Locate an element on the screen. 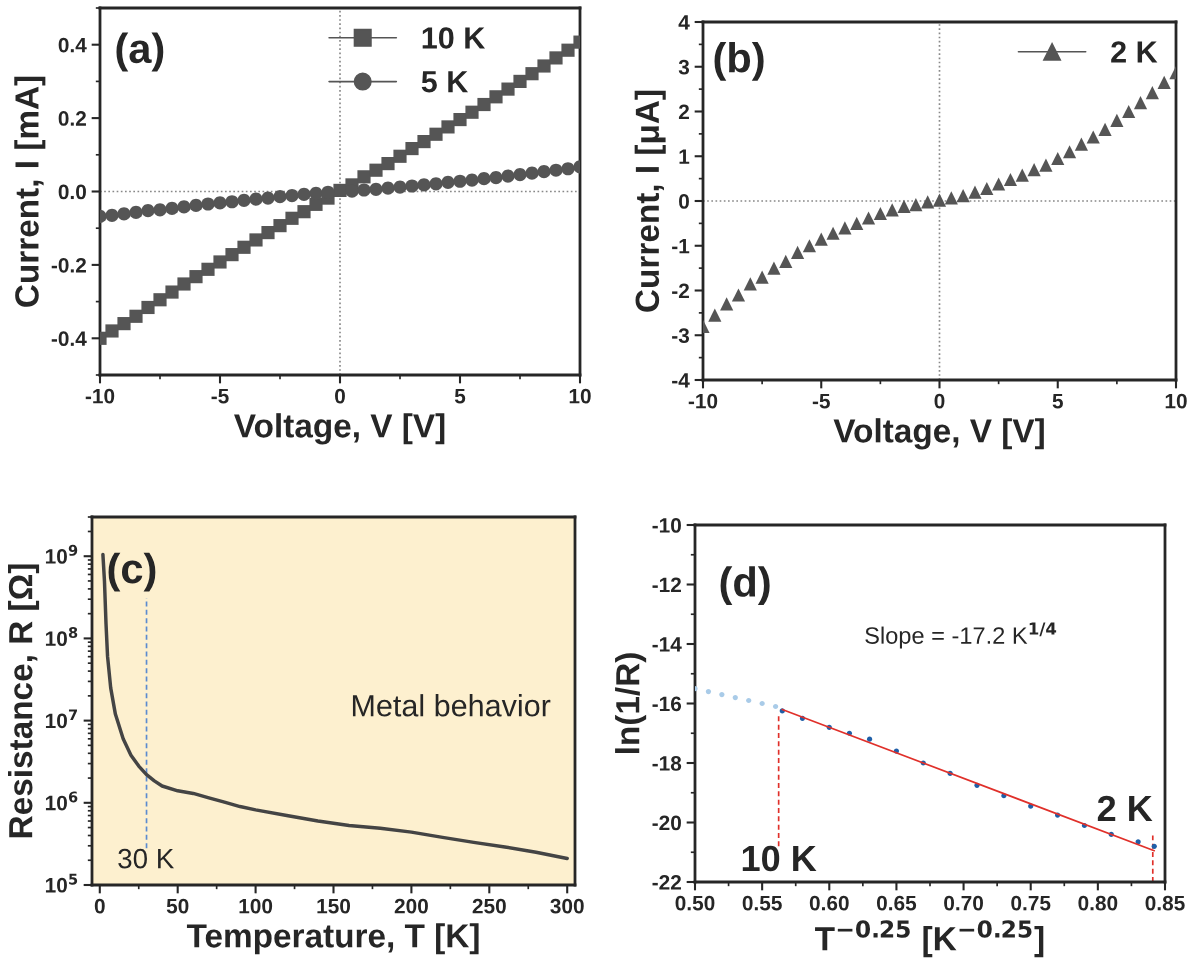 The height and width of the screenshot is (966, 1189). y-tick-label: 0.2 is located at coordinates (72, 118).